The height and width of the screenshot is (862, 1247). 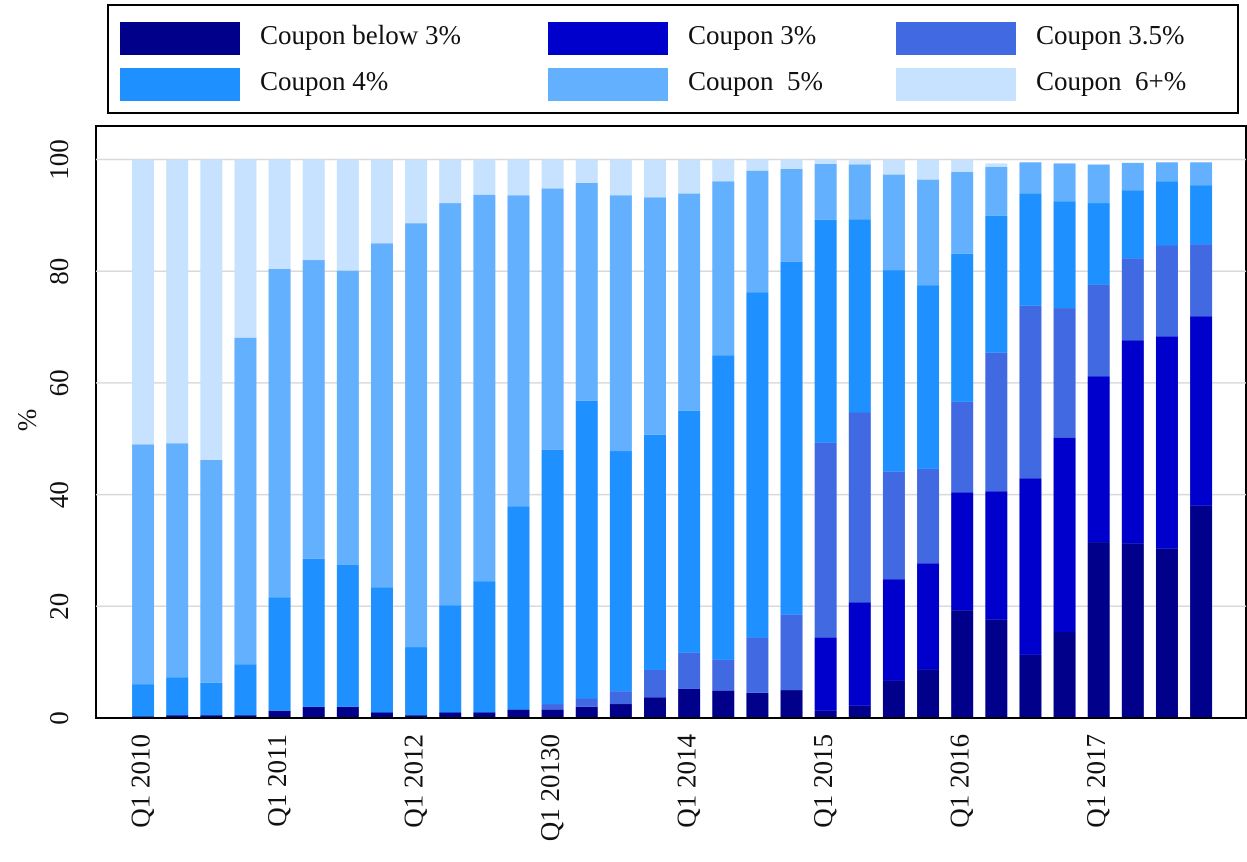 What do you see at coordinates (959, 781) in the screenshot?
I see `x-tick-label: Q1 2016` at bounding box center [959, 781].